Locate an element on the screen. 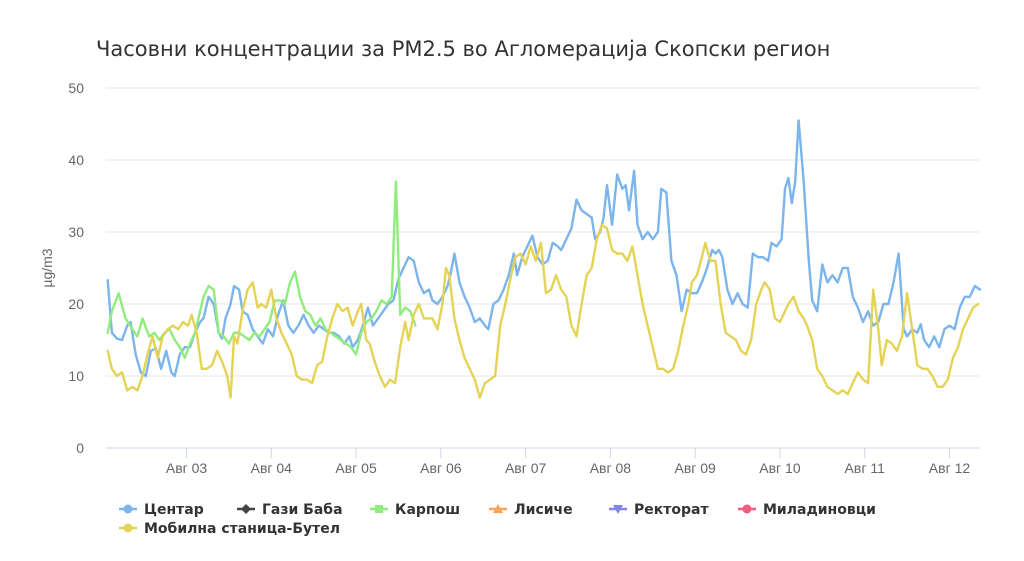  legend-item: Ректорат is located at coordinates (659, 510).